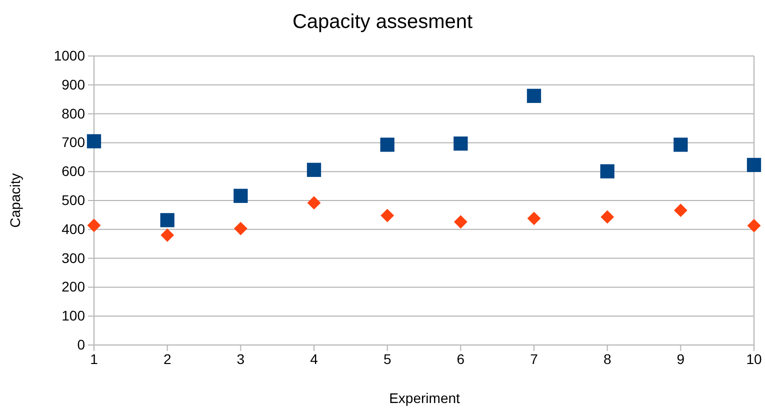  What do you see at coordinates (424, 398) in the screenshot?
I see `x-axis-title: Experiment` at bounding box center [424, 398].